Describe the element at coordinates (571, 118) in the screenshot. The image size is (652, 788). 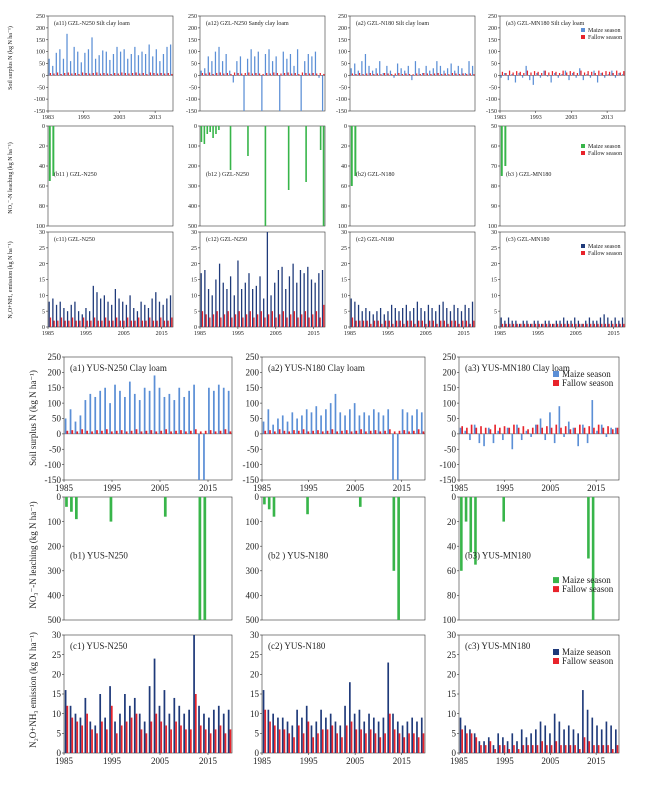
I see `x-tick-label: 2003` at that location.